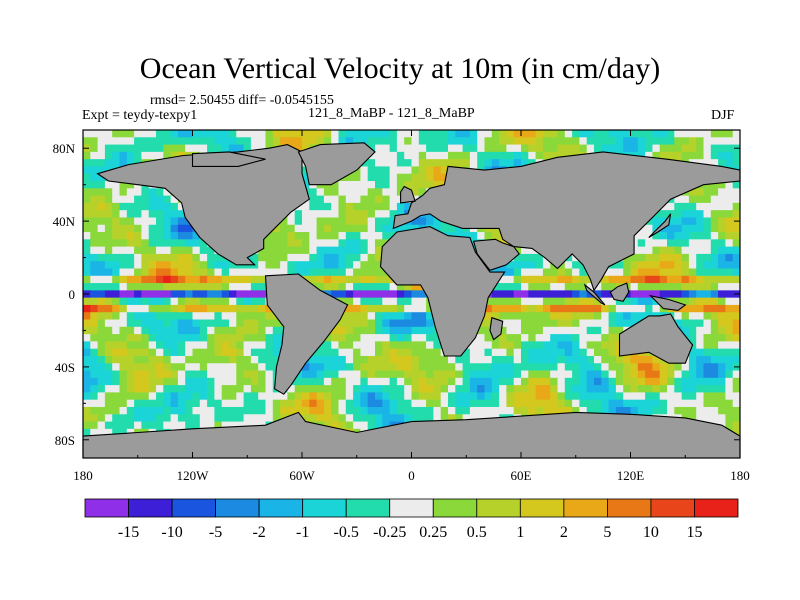 The width and height of the screenshot is (800, 600). Describe the element at coordinates (65, 367) in the screenshot. I see `y-tick-label: 40S` at that location.